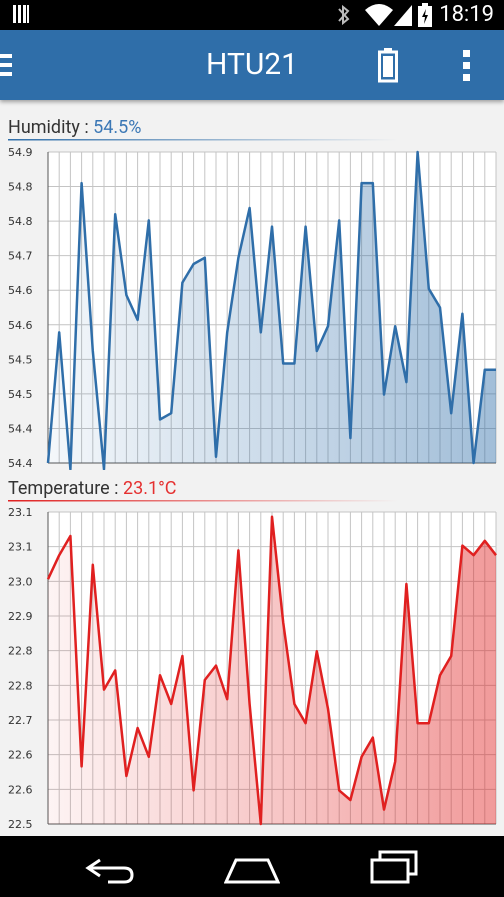  I want to click on humidity-heading-underline, so click(203, 140).